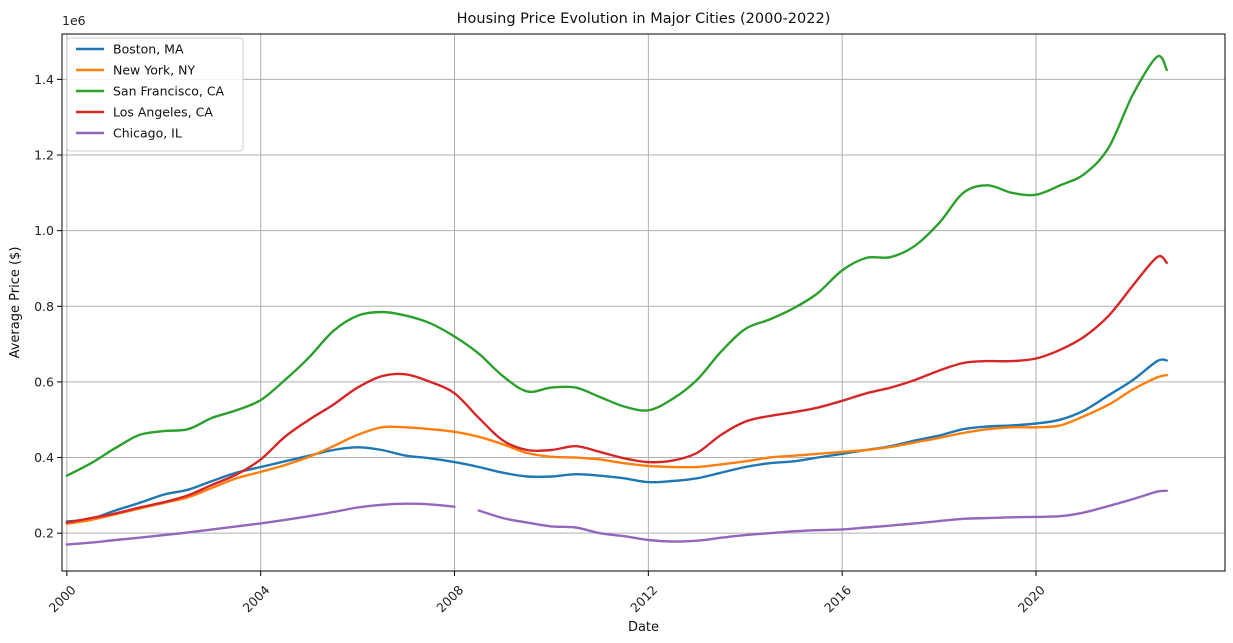 The image size is (1233, 643). What do you see at coordinates (643, 598) in the screenshot?
I see `x-tick-label: 2012` at bounding box center [643, 598].